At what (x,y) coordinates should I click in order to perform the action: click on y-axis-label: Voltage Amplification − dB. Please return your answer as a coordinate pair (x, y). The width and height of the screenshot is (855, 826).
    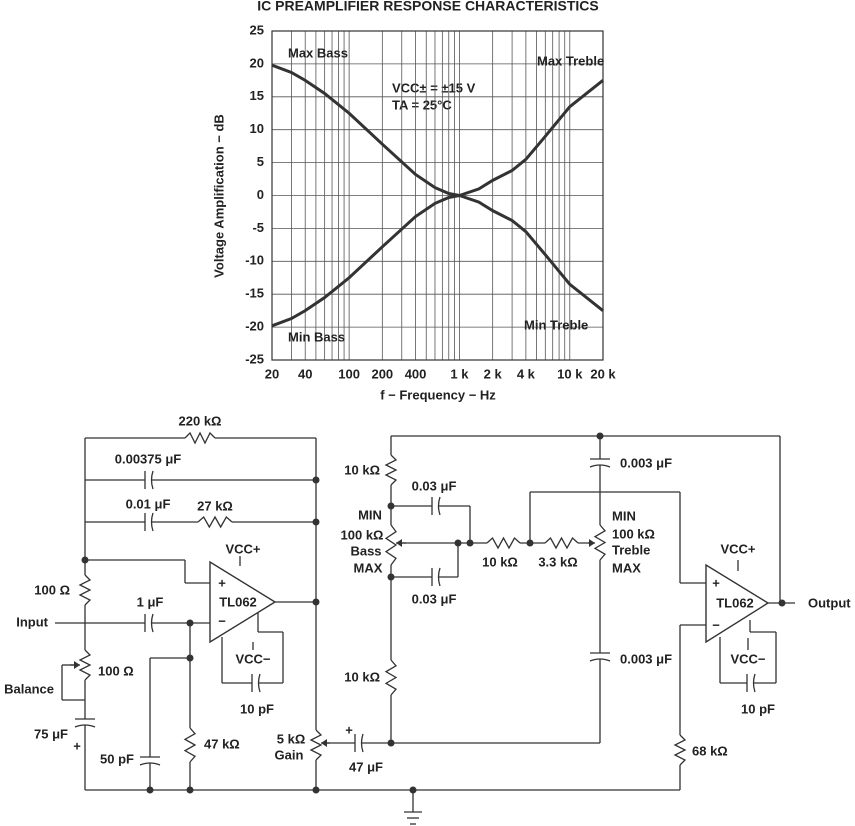
    Looking at the image, I should click on (218, 196).